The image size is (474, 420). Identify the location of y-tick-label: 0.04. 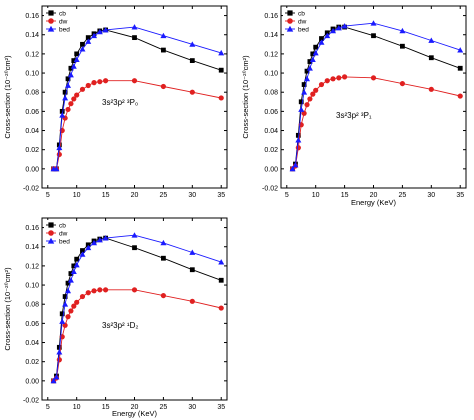
(32, 131).